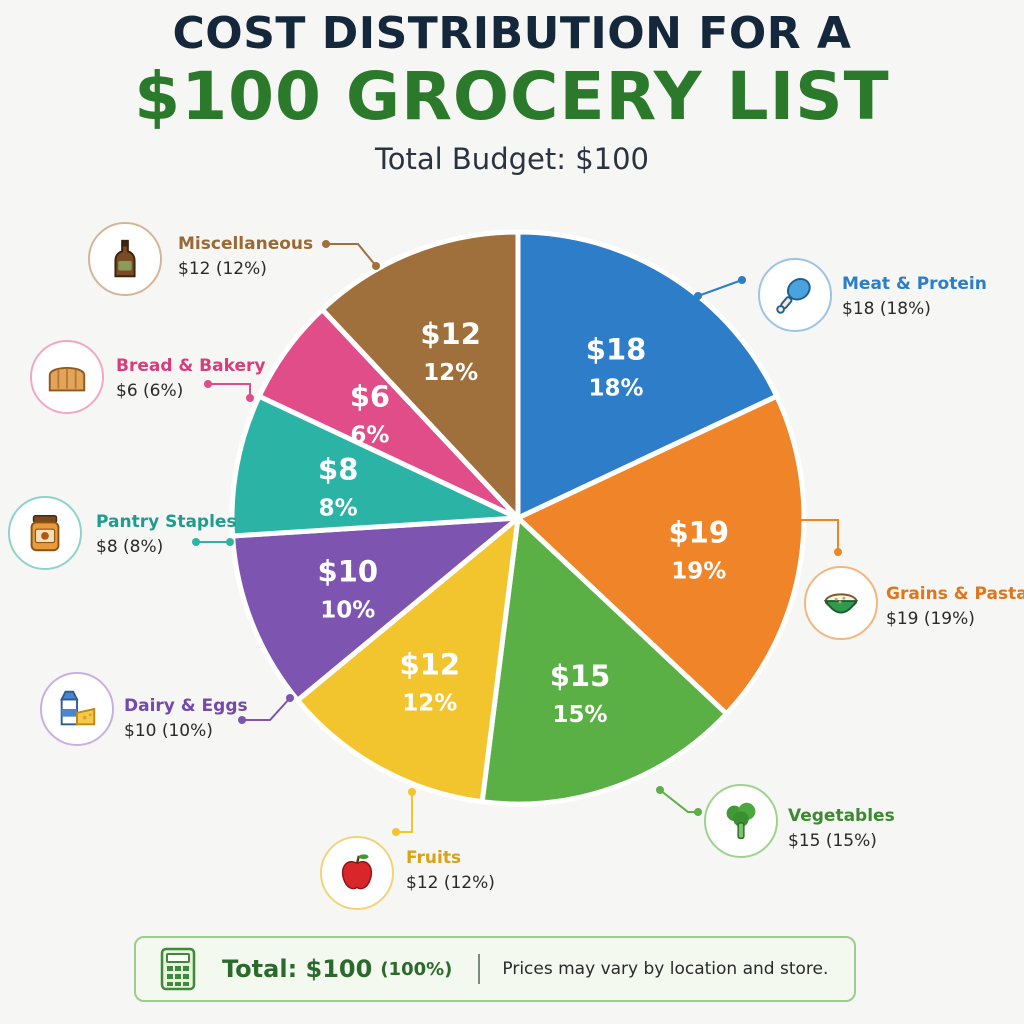 This screenshot has width=1024, height=1024. I want to click on slice-value-label: $18, so click(616, 349).